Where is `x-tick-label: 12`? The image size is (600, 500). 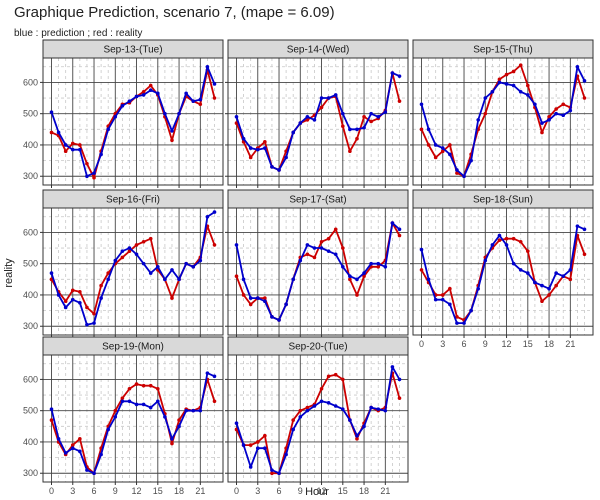 x-tick-label: 12 is located at coordinates (137, 491).